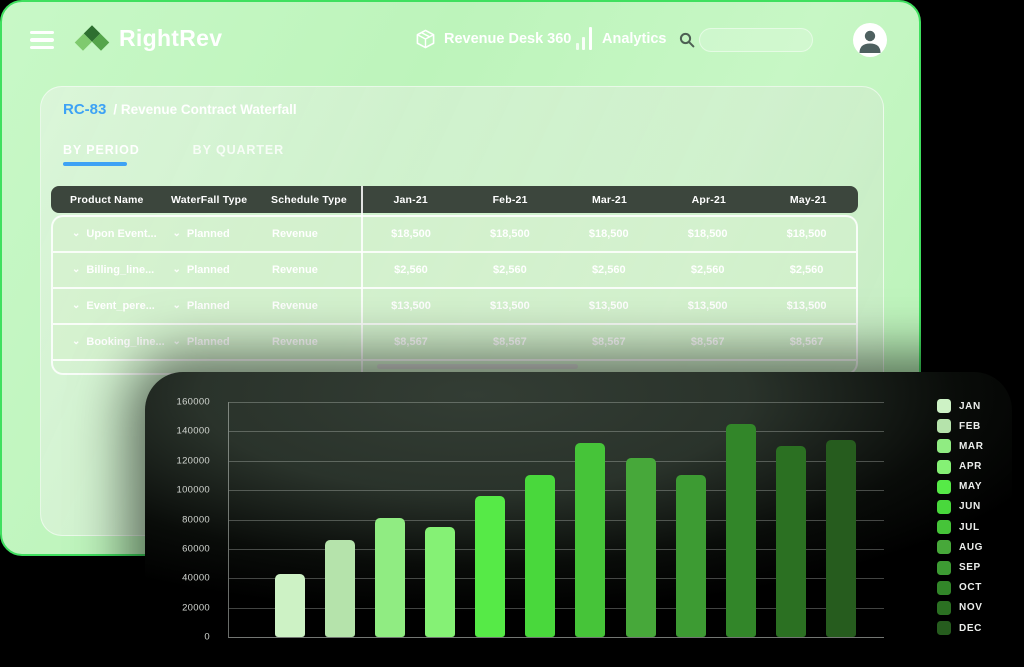 This screenshot has width=1024, height=667. I want to click on legend-item-jan: JAN, so click(960, 406).